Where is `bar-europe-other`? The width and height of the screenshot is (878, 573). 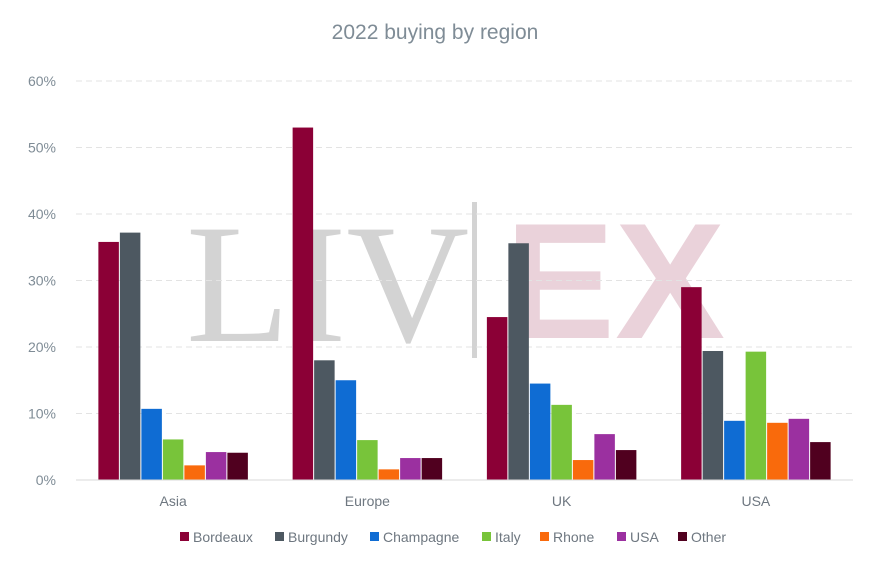
bar-europe-other is located at coordinates (432, 469).